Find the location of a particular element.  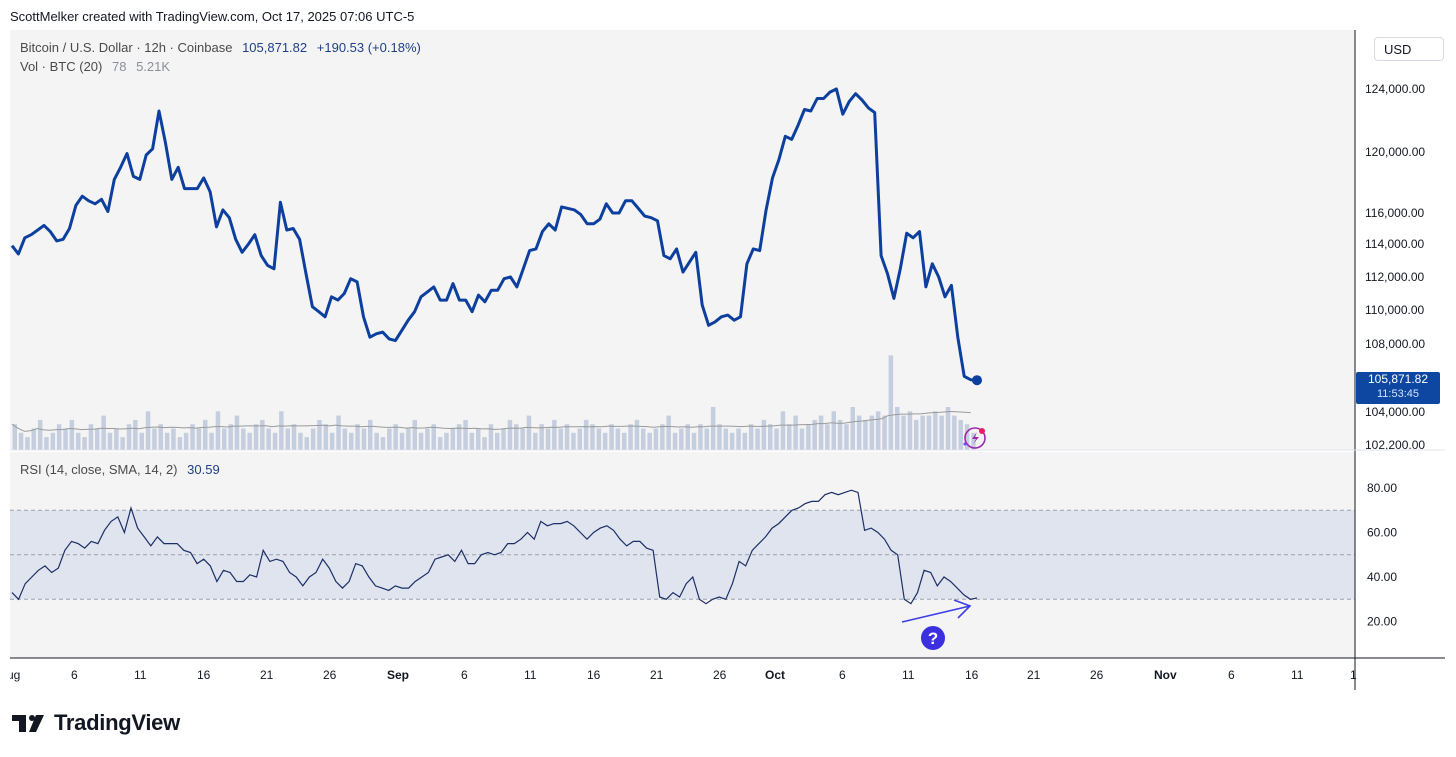

question-mark: ? is located at coordinates (933, 638).